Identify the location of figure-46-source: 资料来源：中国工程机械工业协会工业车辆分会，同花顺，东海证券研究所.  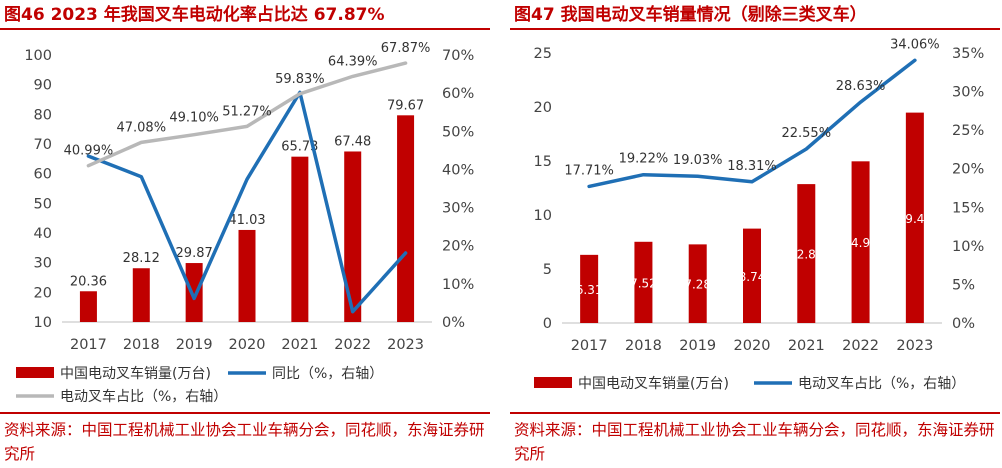
(244, 442).